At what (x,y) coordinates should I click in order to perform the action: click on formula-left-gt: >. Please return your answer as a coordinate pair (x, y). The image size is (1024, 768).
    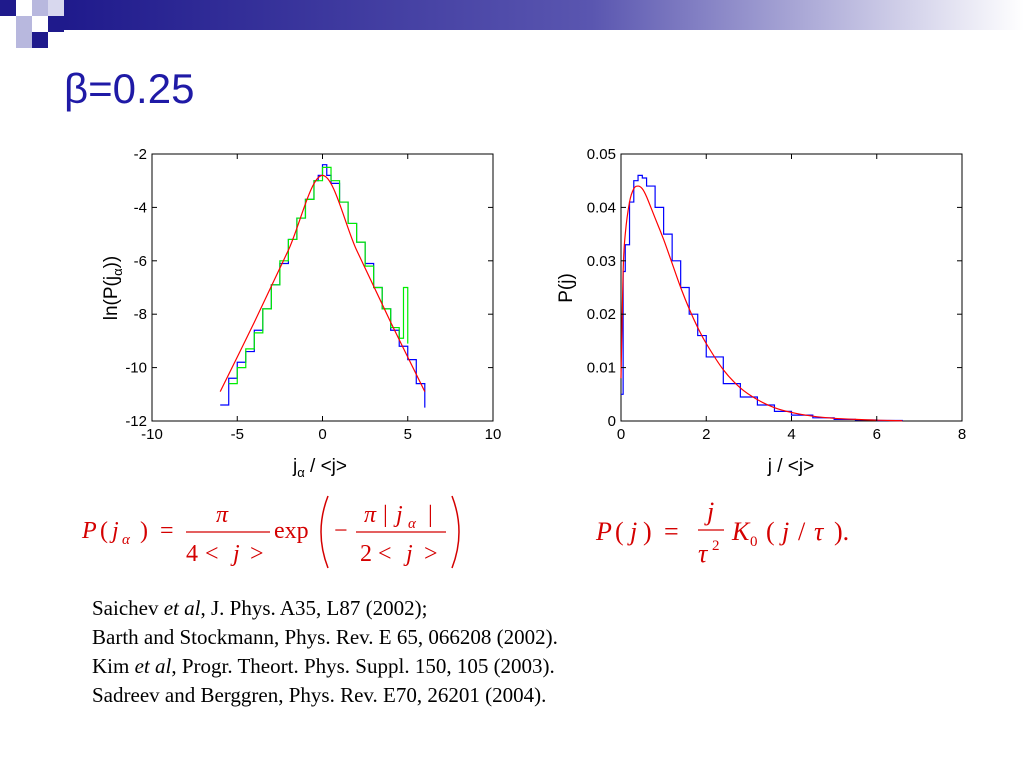
    Looking at the image, I should click on (257, 554).